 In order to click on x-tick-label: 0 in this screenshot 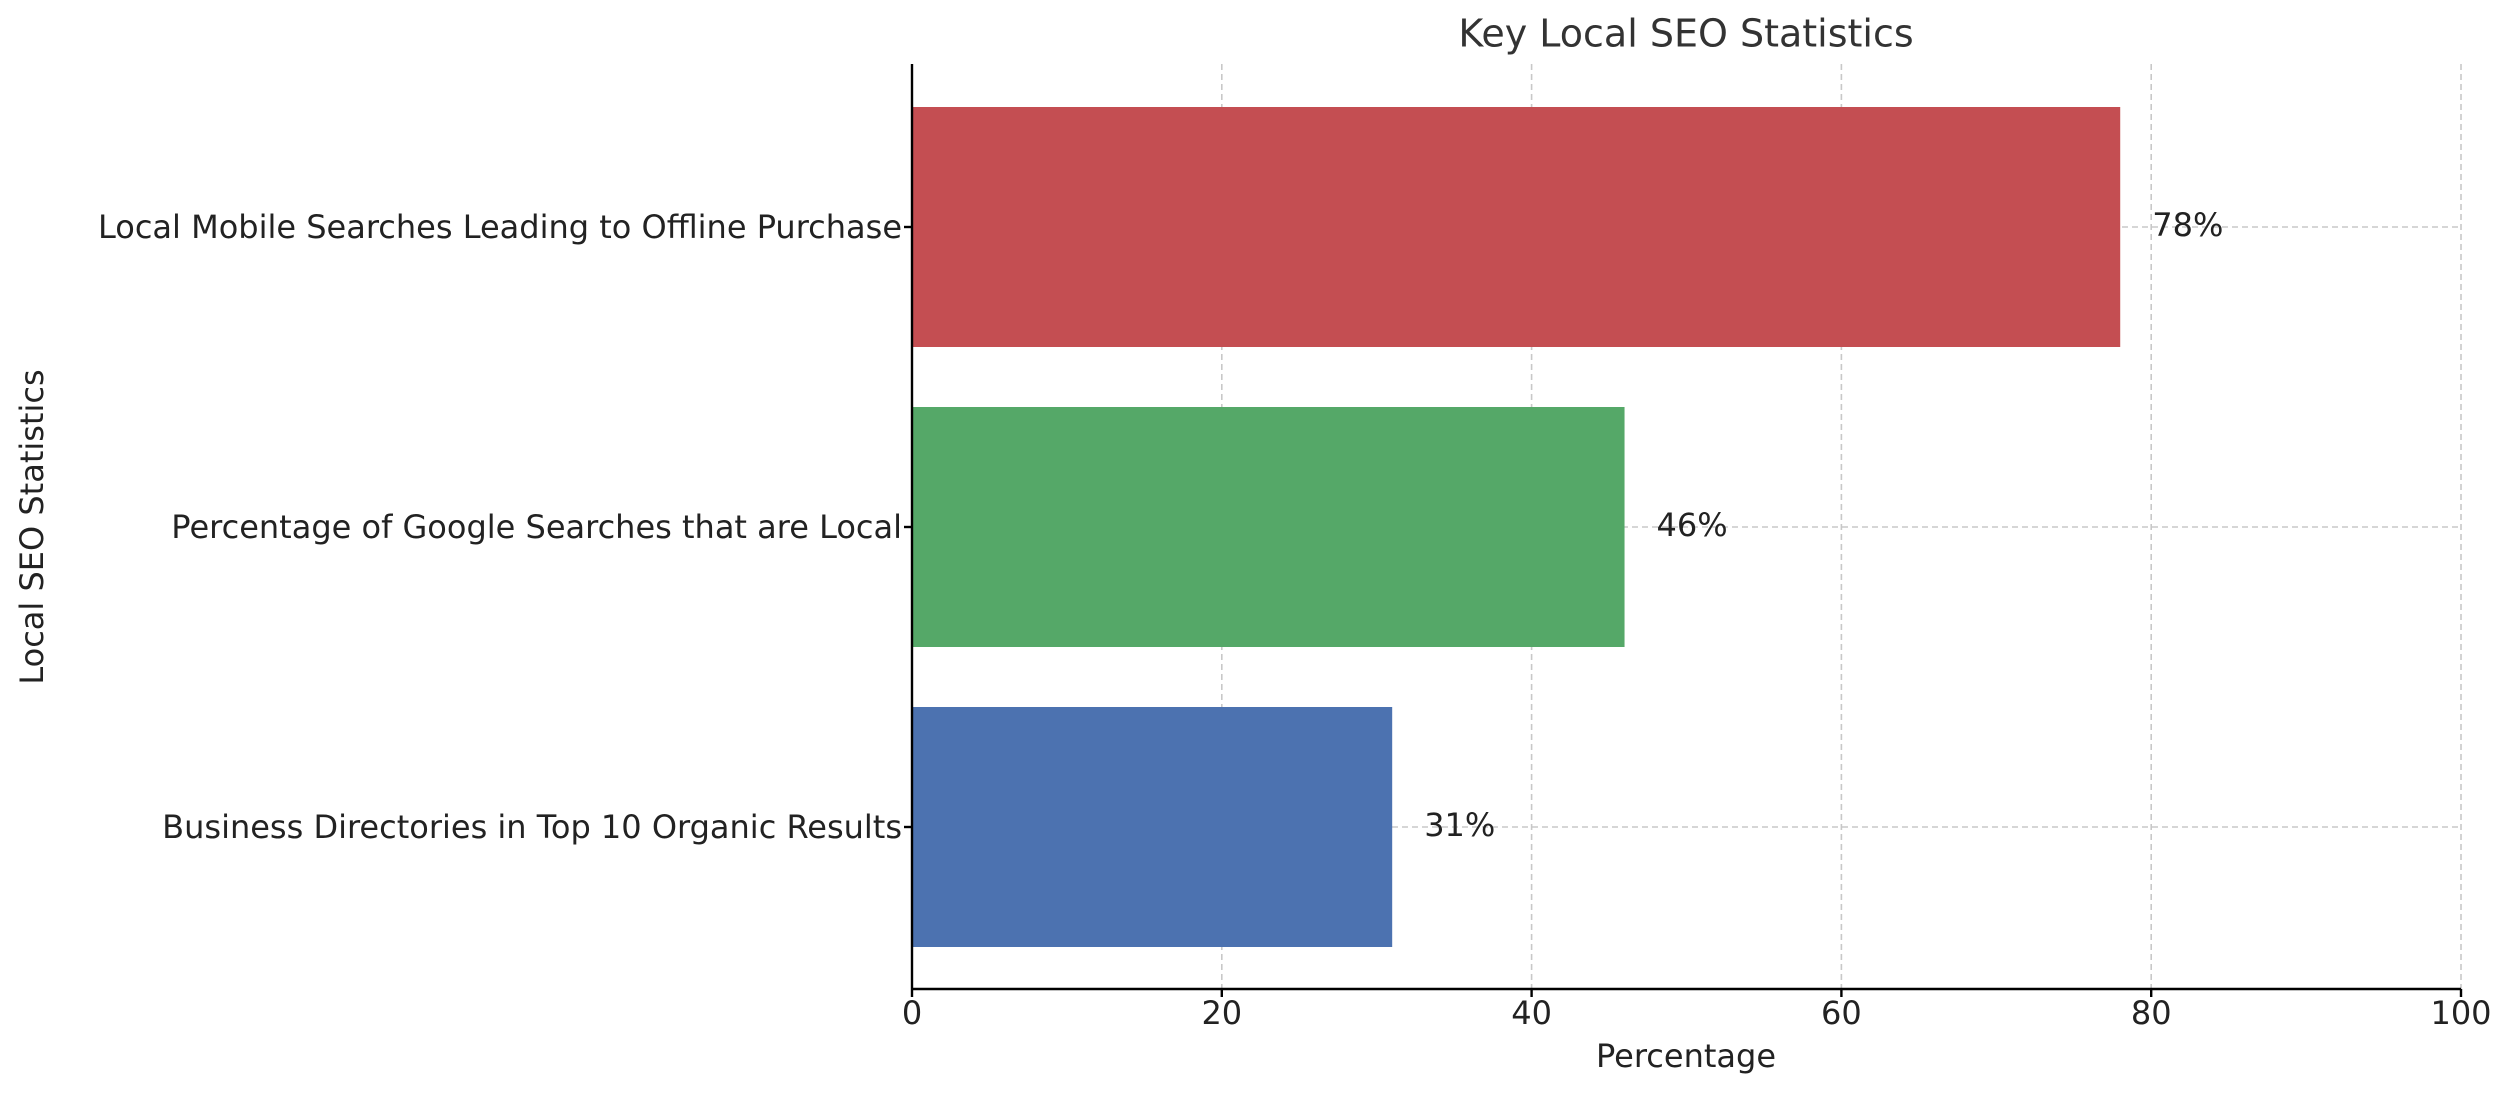, I will do `click(912, 1013)`.